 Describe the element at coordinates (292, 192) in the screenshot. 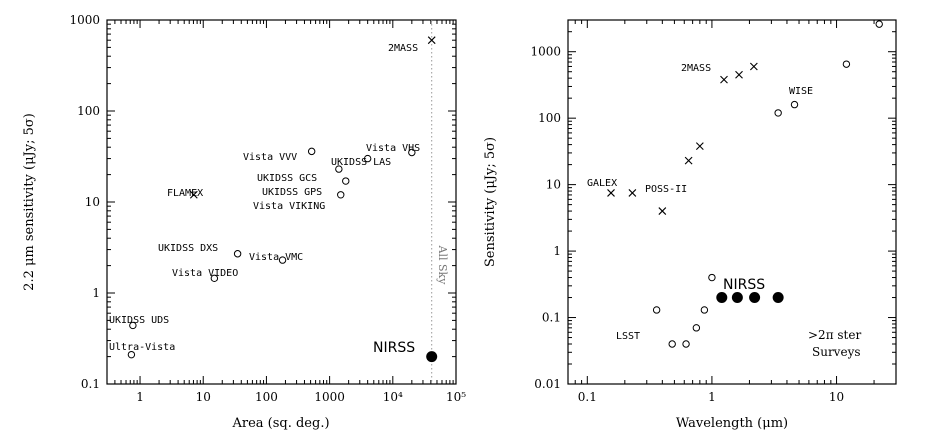

I see `label-ukidss-gps: UKIDSS GPS` at that location.